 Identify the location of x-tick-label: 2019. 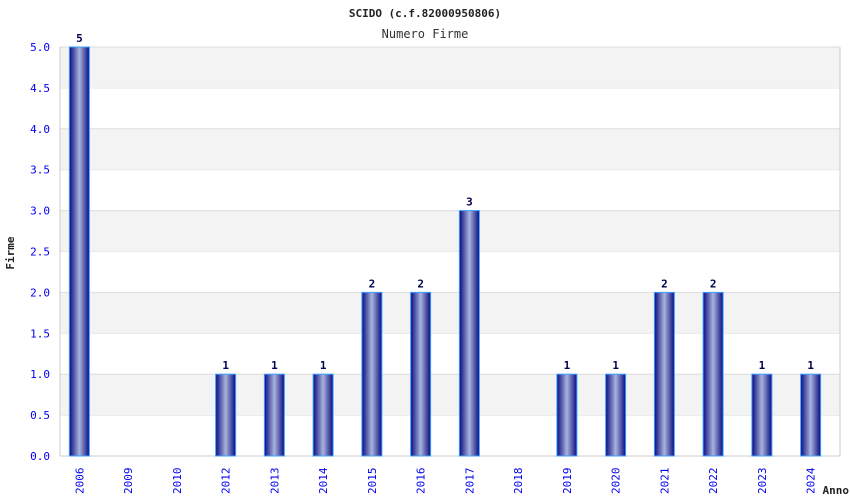
(567, 481).